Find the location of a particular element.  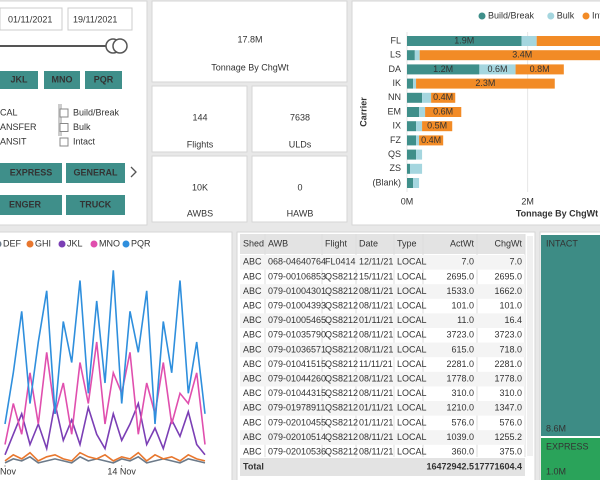

column-header: Type is located at coordinates (407, 243).